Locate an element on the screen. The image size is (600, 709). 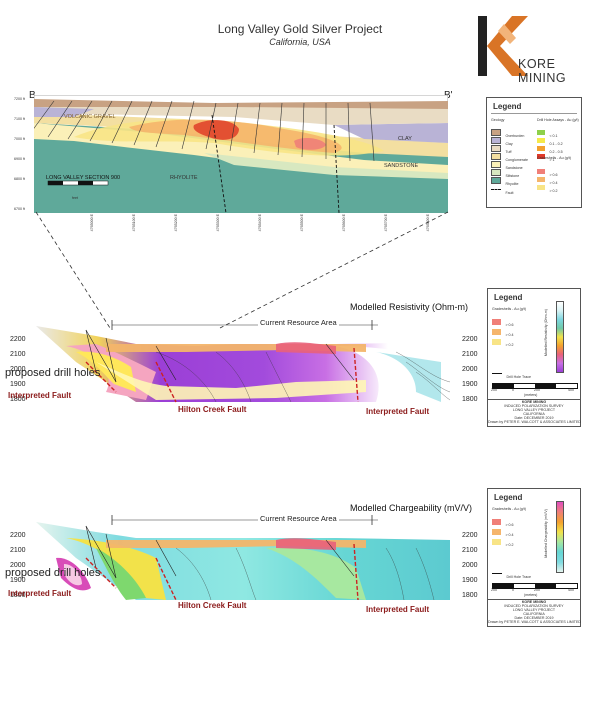
resistivity-section is located at coordinates (243, 364).